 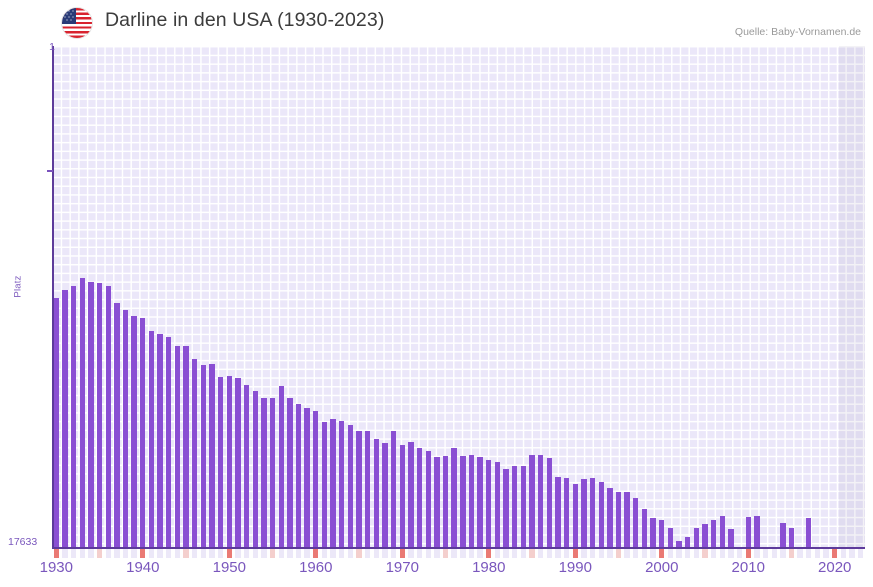 What do you see at coordinates (77, 23) in the screenshot?
I see `us-flag-icon` at bounding box center [77, 23].